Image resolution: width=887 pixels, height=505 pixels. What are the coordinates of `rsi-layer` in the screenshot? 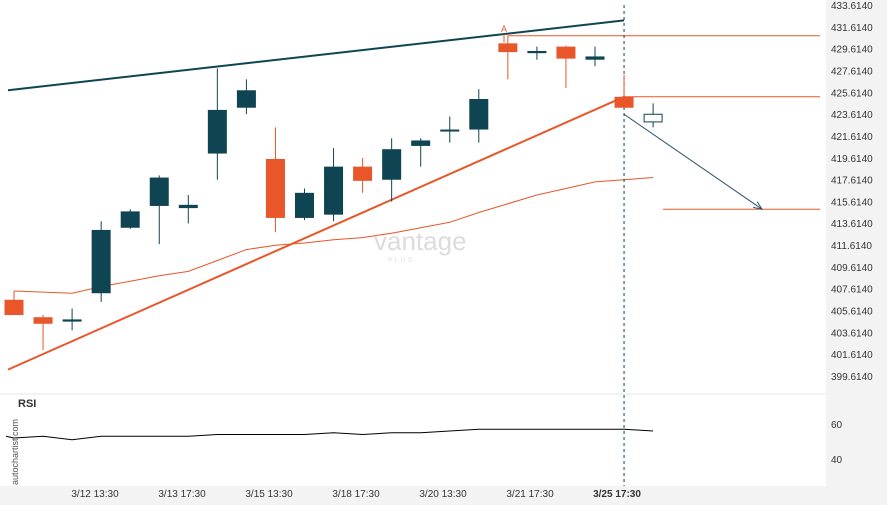 It's located at (329, 434).